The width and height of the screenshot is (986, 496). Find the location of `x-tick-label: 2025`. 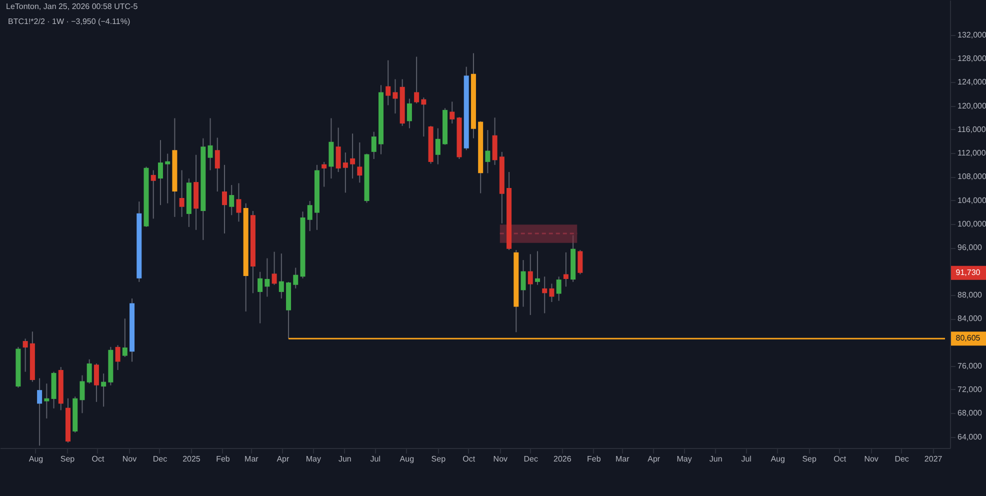

x-tick-label: 2025 is located at coordinates (191, 459).